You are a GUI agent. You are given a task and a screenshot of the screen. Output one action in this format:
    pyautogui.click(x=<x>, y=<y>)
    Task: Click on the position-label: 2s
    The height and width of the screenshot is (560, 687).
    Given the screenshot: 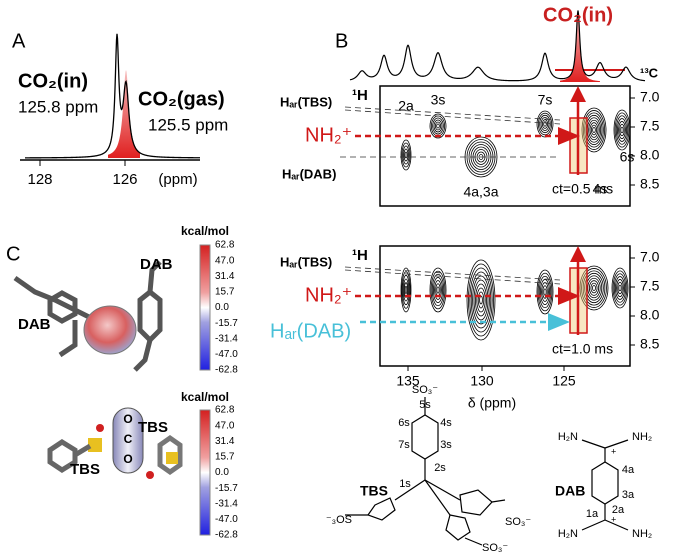 What is the action you would take?
    pyautogui.click(x=440, y=468)
    